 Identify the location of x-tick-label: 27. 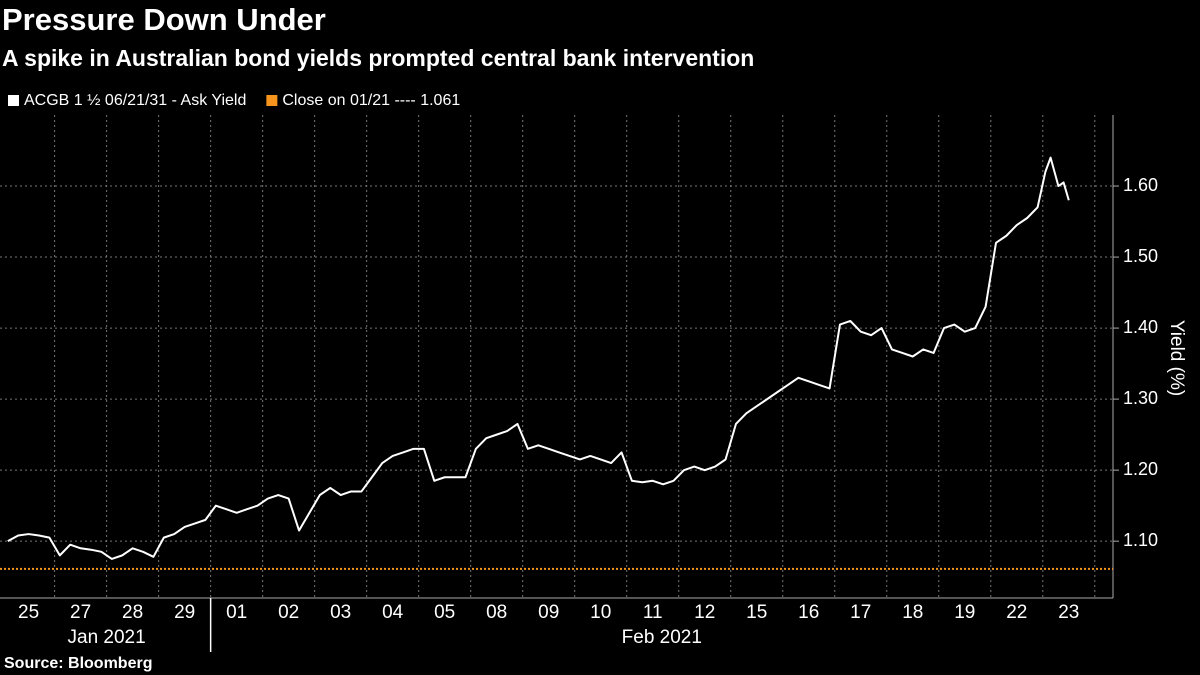
(80, 612).